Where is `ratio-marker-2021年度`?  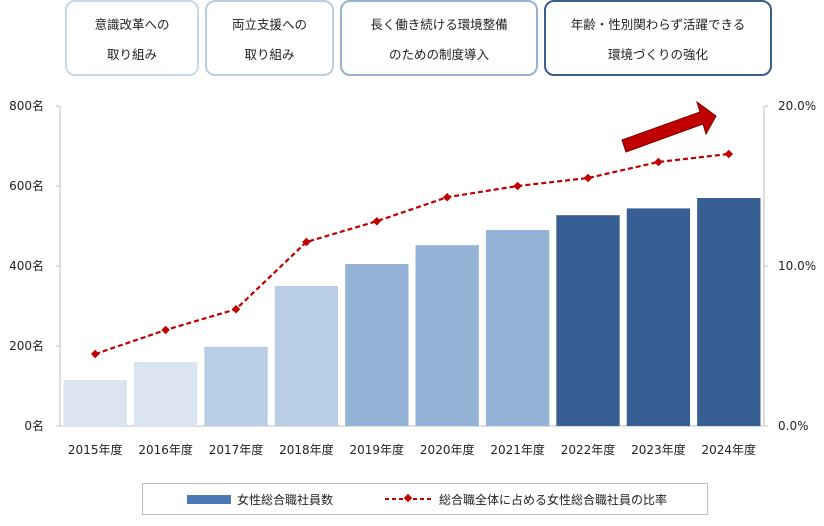
ratio-marker-2021年度 is located at coordinates (517, 186).